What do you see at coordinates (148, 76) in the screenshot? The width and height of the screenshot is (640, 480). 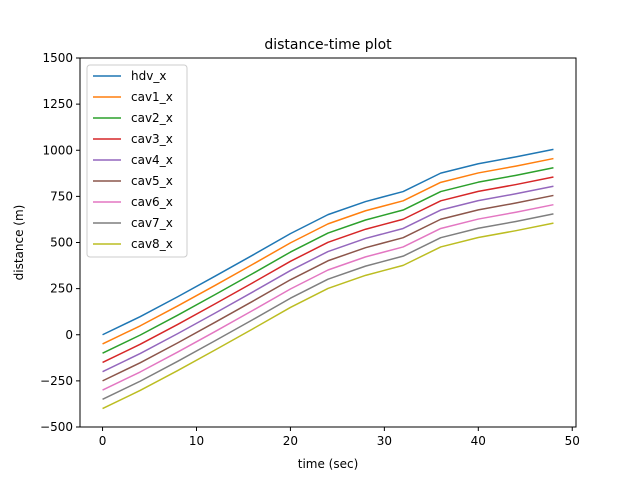 I see `legend-label: hdv_x` at bounding box center [148, 76].